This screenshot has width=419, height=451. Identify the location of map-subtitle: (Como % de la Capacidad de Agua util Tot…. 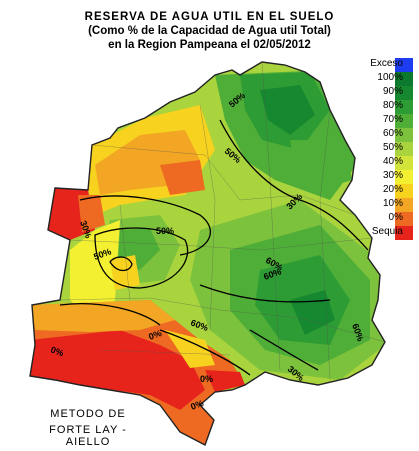
(209, 31).